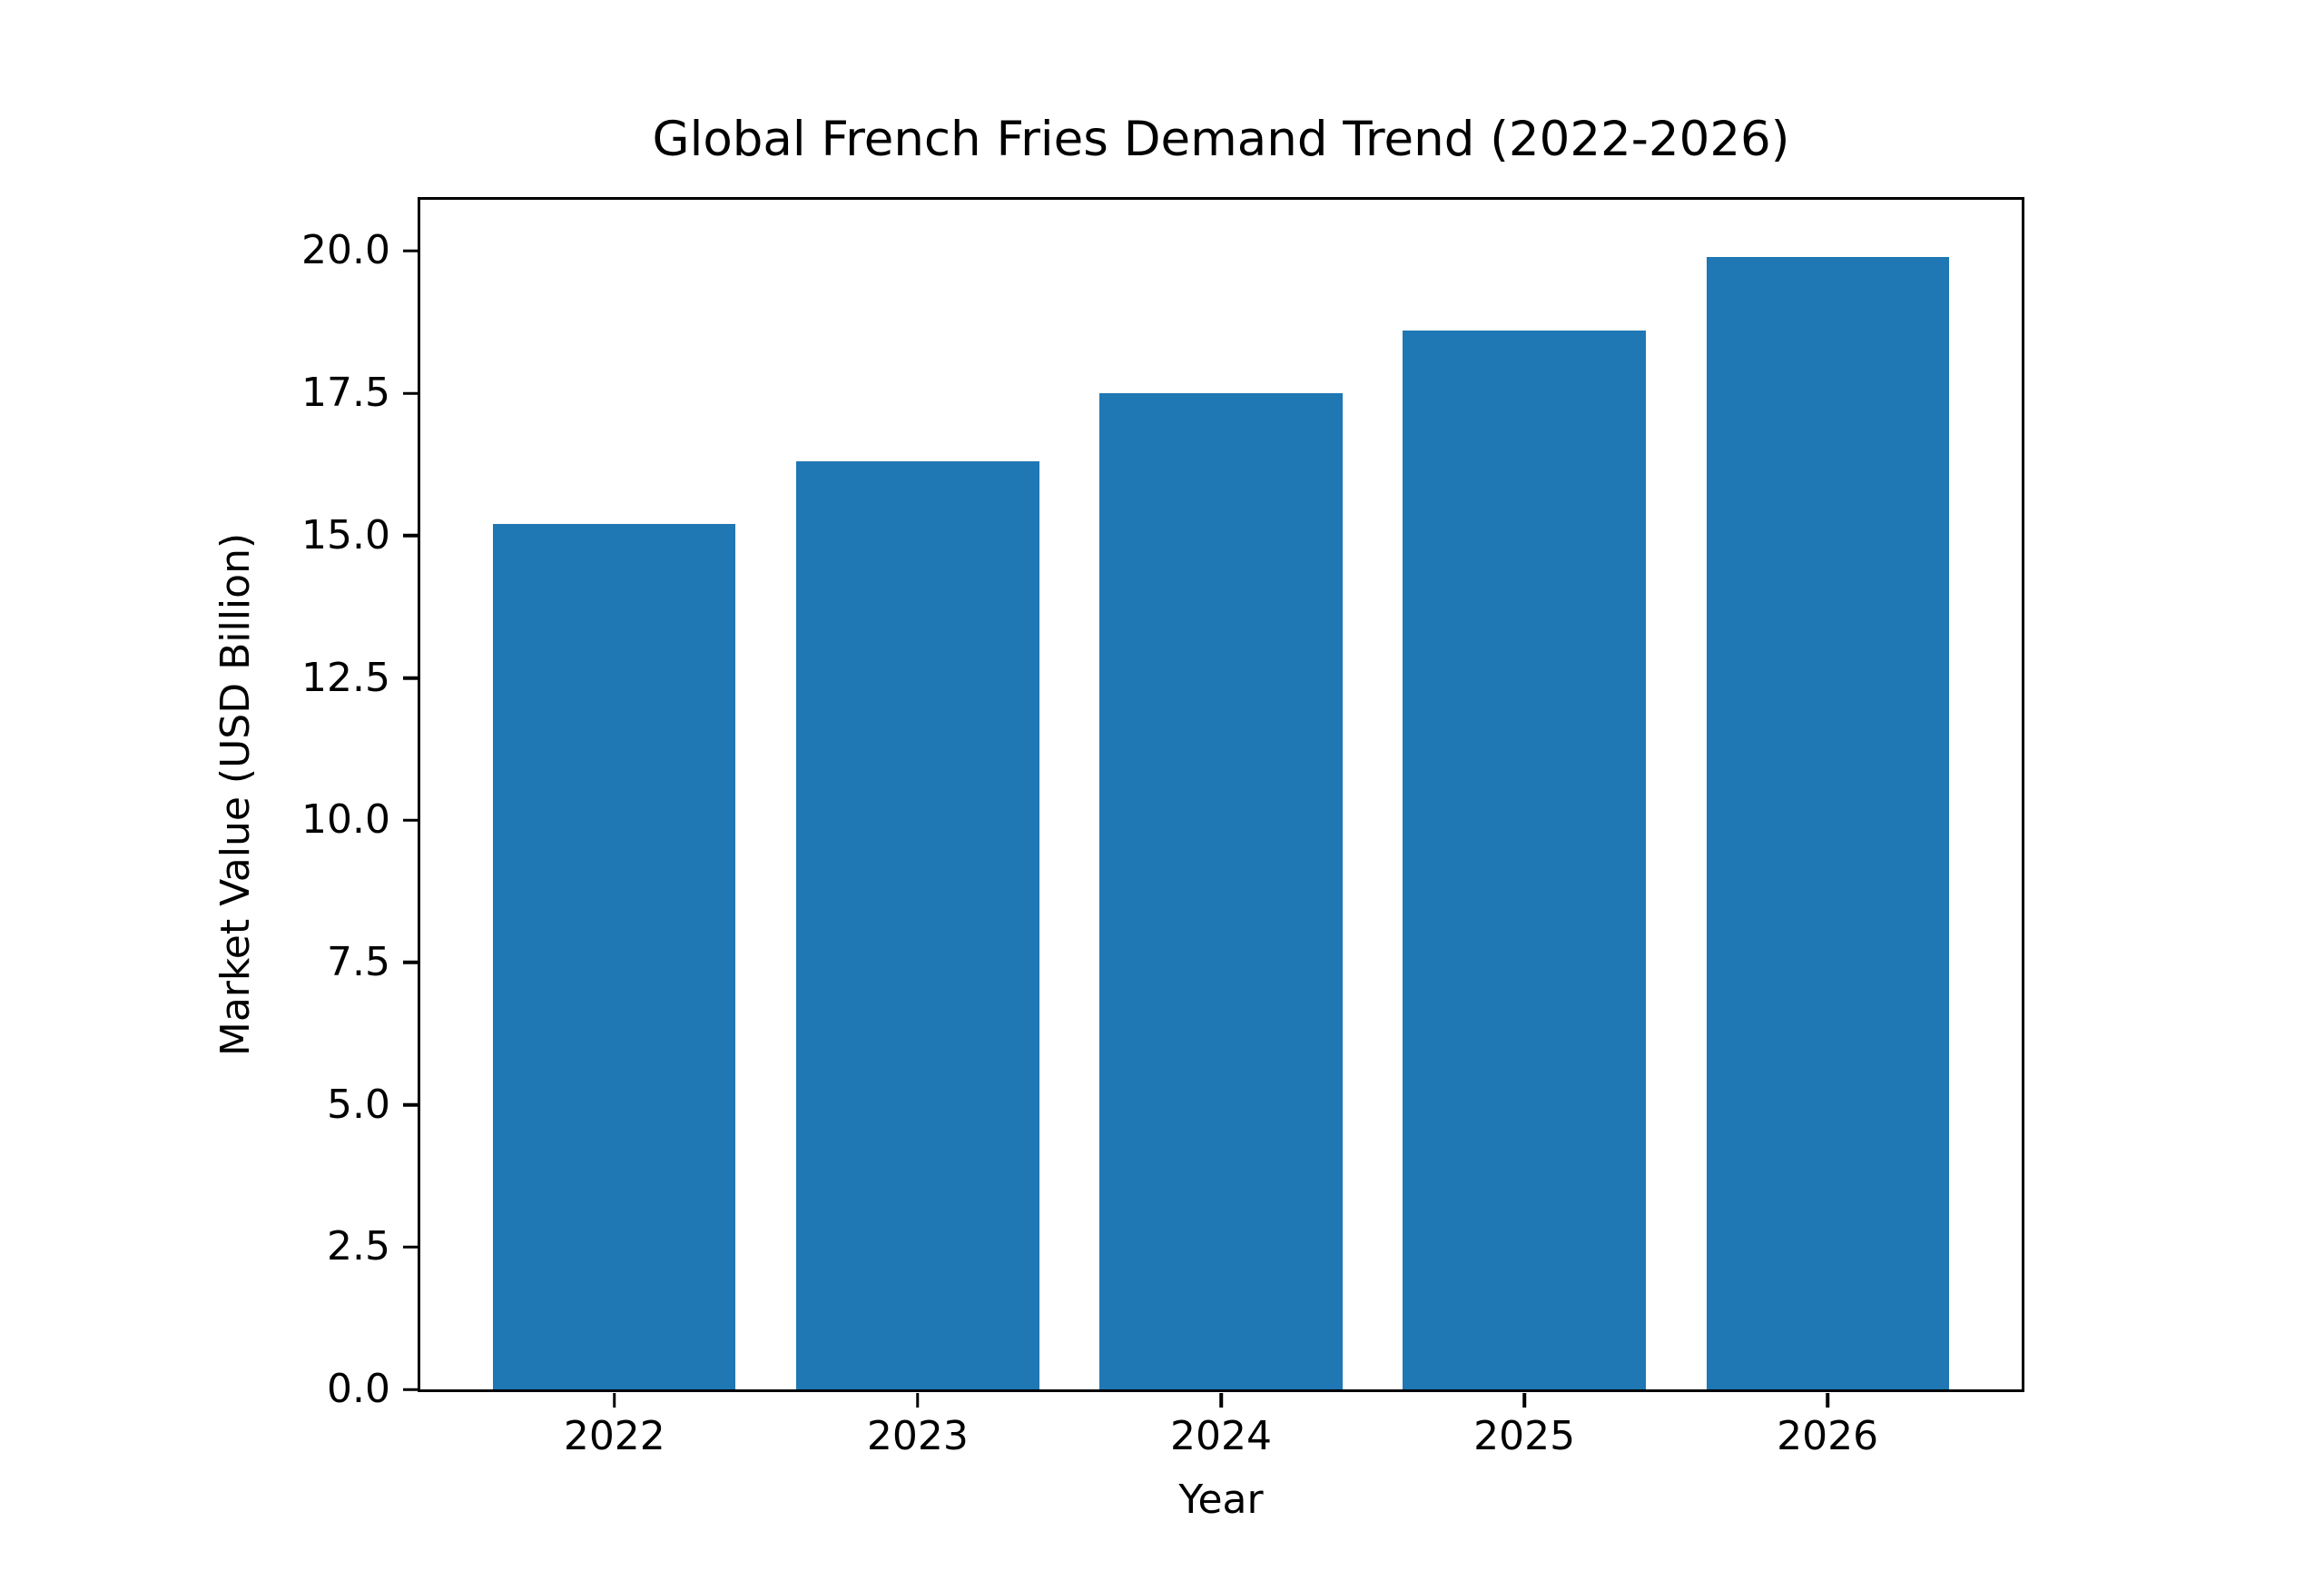  Describe the element at coordinates (358, 1104) in the screenshot. I see `y-tick-label: 5.0` at that location.